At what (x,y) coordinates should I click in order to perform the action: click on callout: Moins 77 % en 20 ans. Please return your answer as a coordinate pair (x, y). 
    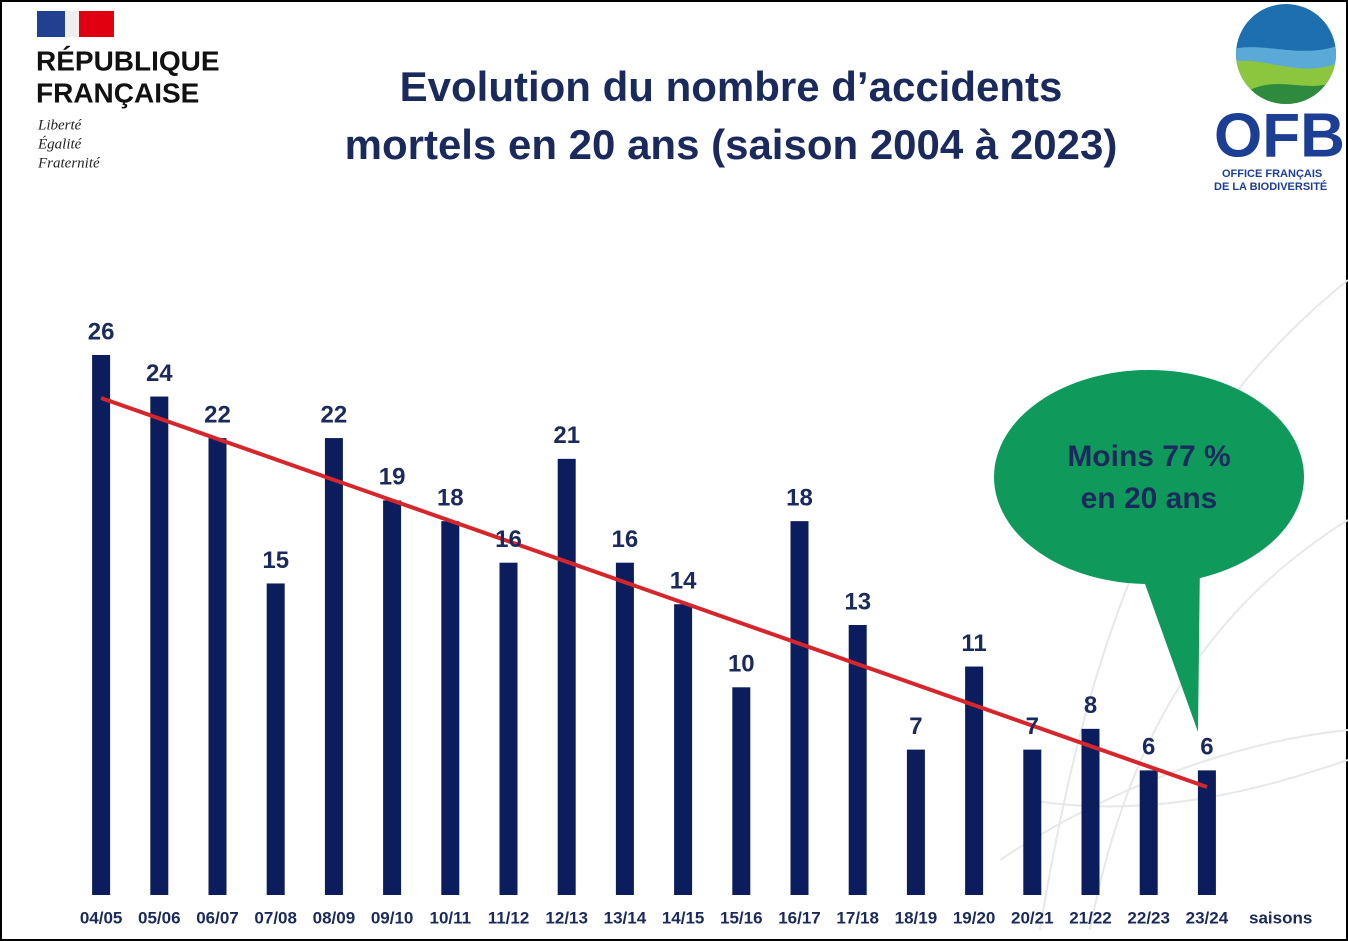
    Looking at the image, I should click on (1149, 551).